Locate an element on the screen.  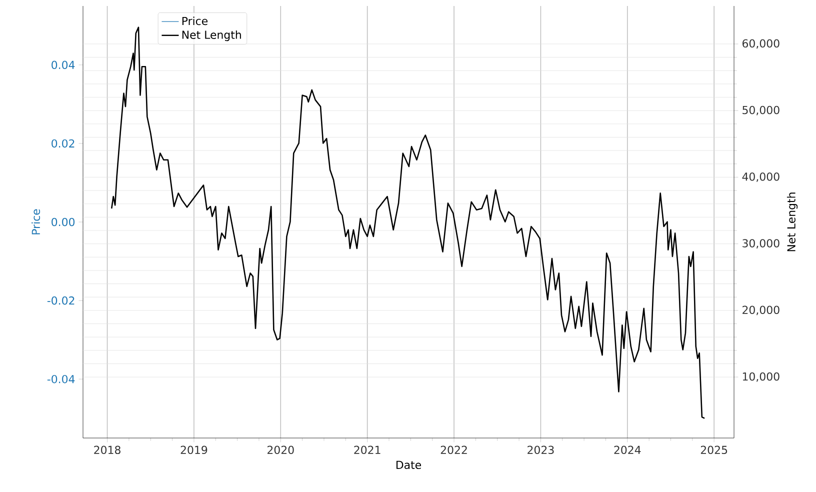
x-tick-label: 2020 is located at coordinates (280, 450).